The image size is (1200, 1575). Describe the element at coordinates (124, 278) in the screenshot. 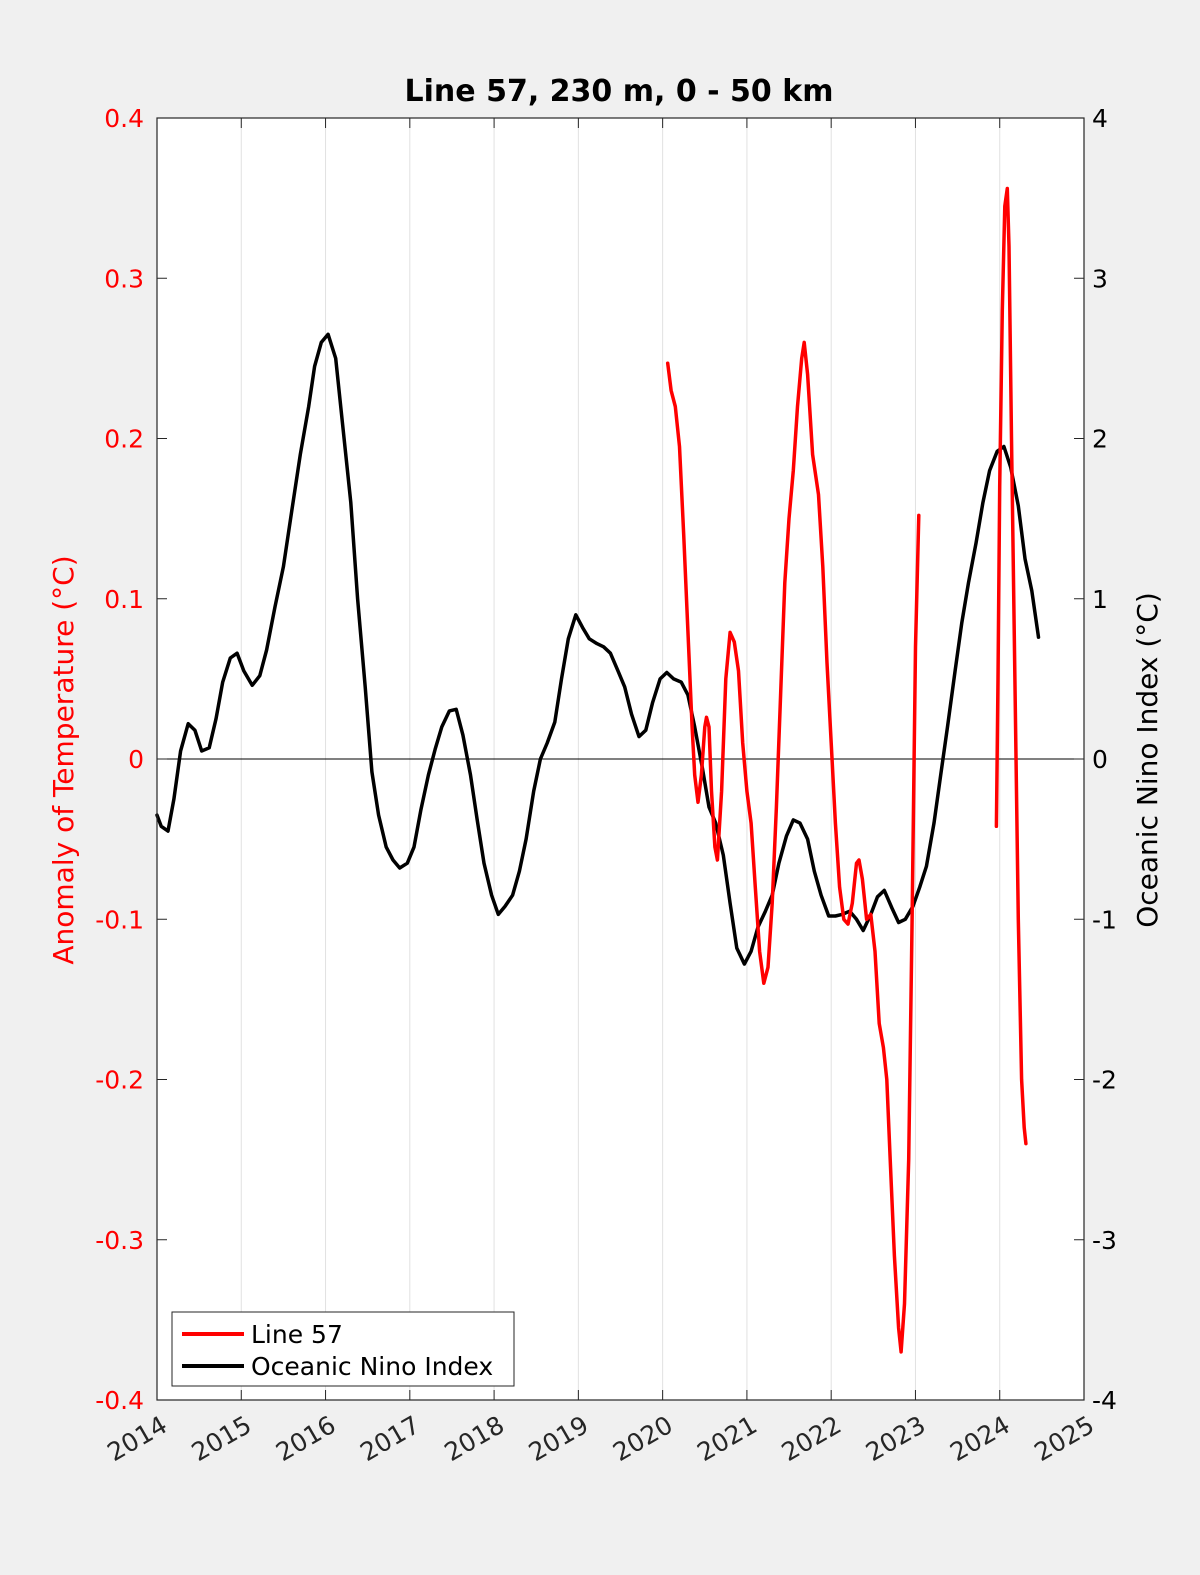

I see `y-left-tick-label: 0.3` at that location.